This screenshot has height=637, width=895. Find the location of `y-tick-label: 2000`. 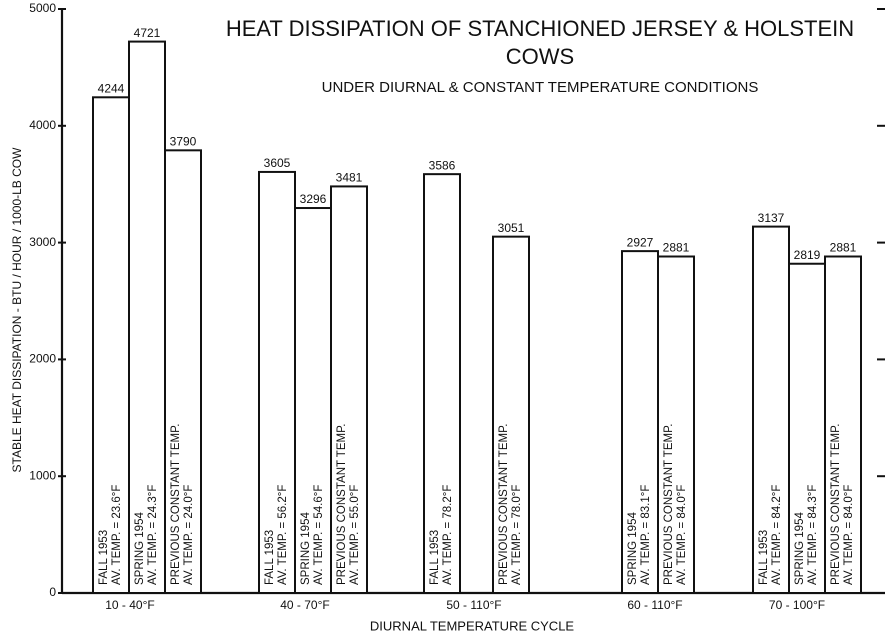

y-tick-label: 2000 is located at coordinates (42, 359).